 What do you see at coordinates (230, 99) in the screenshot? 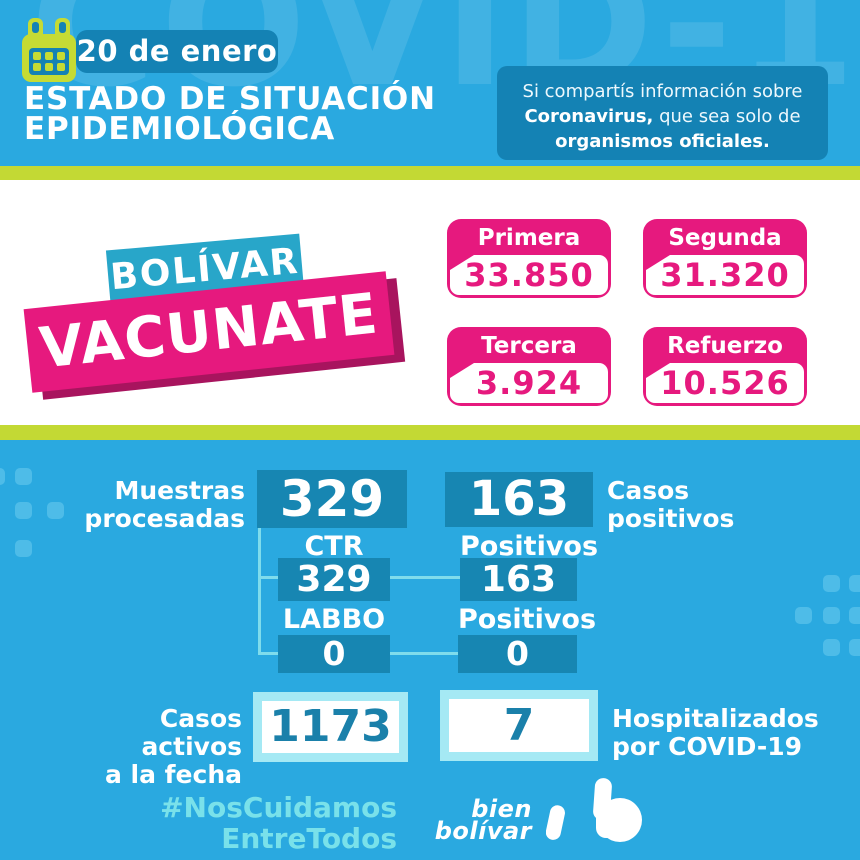
I see `page-title-line1: ESTADO DE SITUACIÓN` at bounding box center [230, 99].